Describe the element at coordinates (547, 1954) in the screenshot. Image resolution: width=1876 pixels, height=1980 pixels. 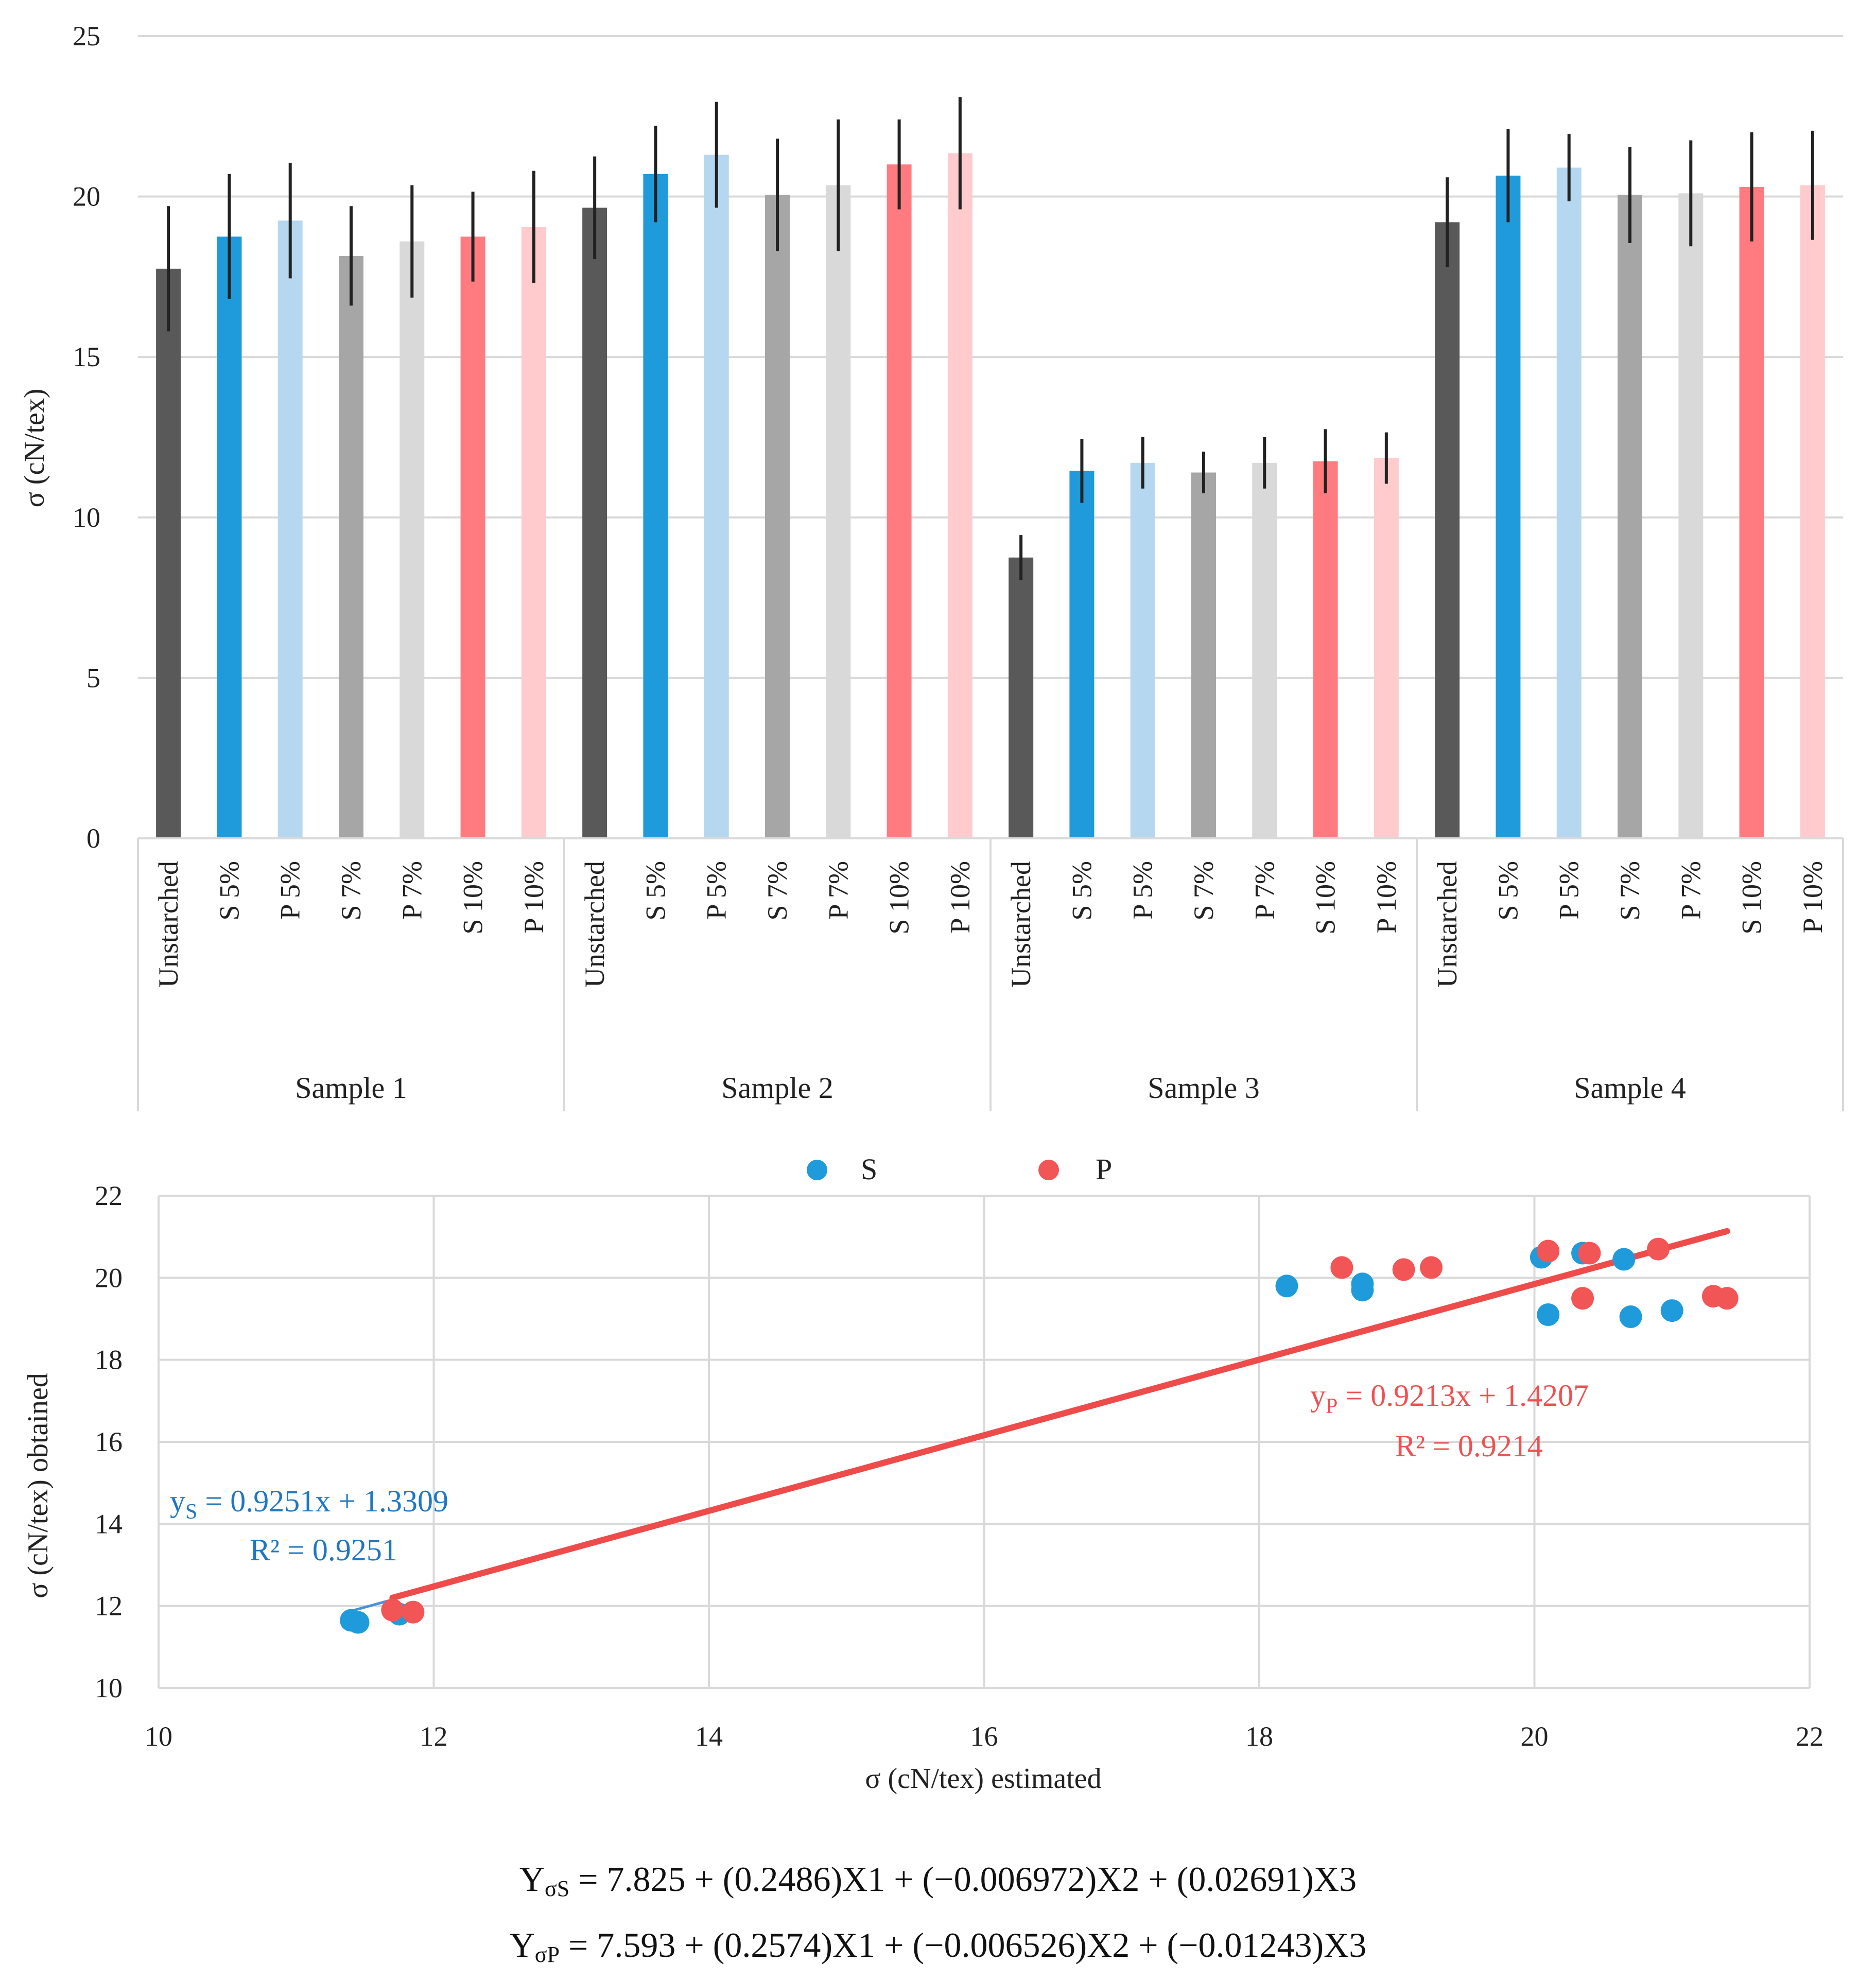
I see `formula-p-subscript: σP` at that location.